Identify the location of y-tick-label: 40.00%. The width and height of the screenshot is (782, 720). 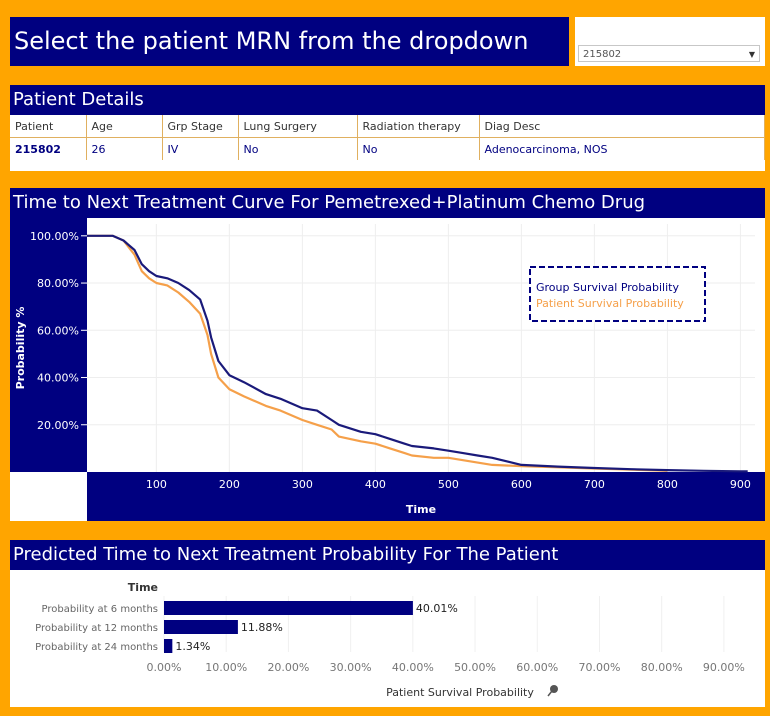
(58, 378).